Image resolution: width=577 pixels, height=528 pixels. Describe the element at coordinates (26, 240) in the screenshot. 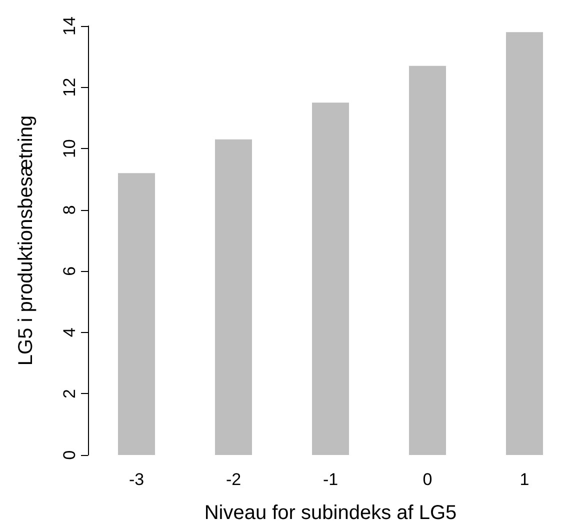

I see `y-axis-title: LG5 i produktionsbesætning` at that location.